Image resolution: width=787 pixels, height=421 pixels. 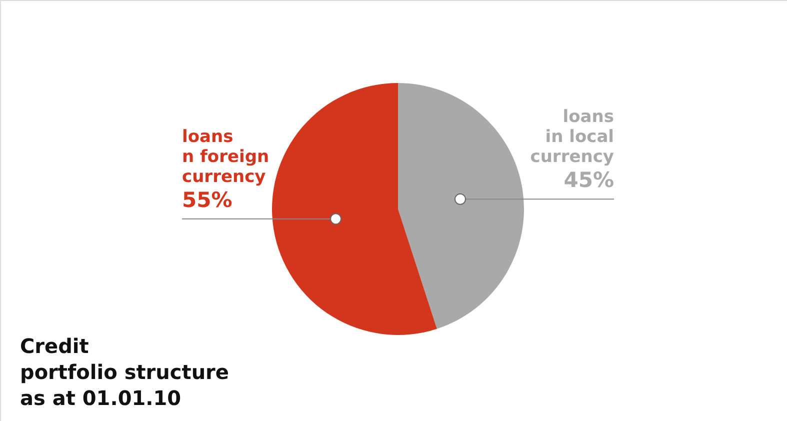 I want to click on data-label: 45%, so click(x=589, y=180).